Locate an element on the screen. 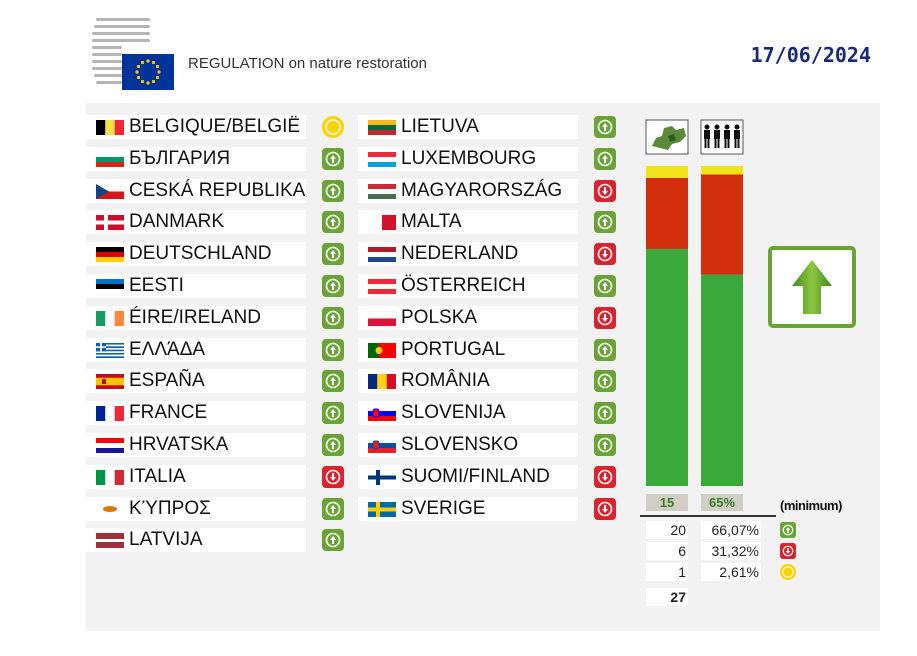  country-row: DEUTSCHLAND is located at coordinates (219, 254).